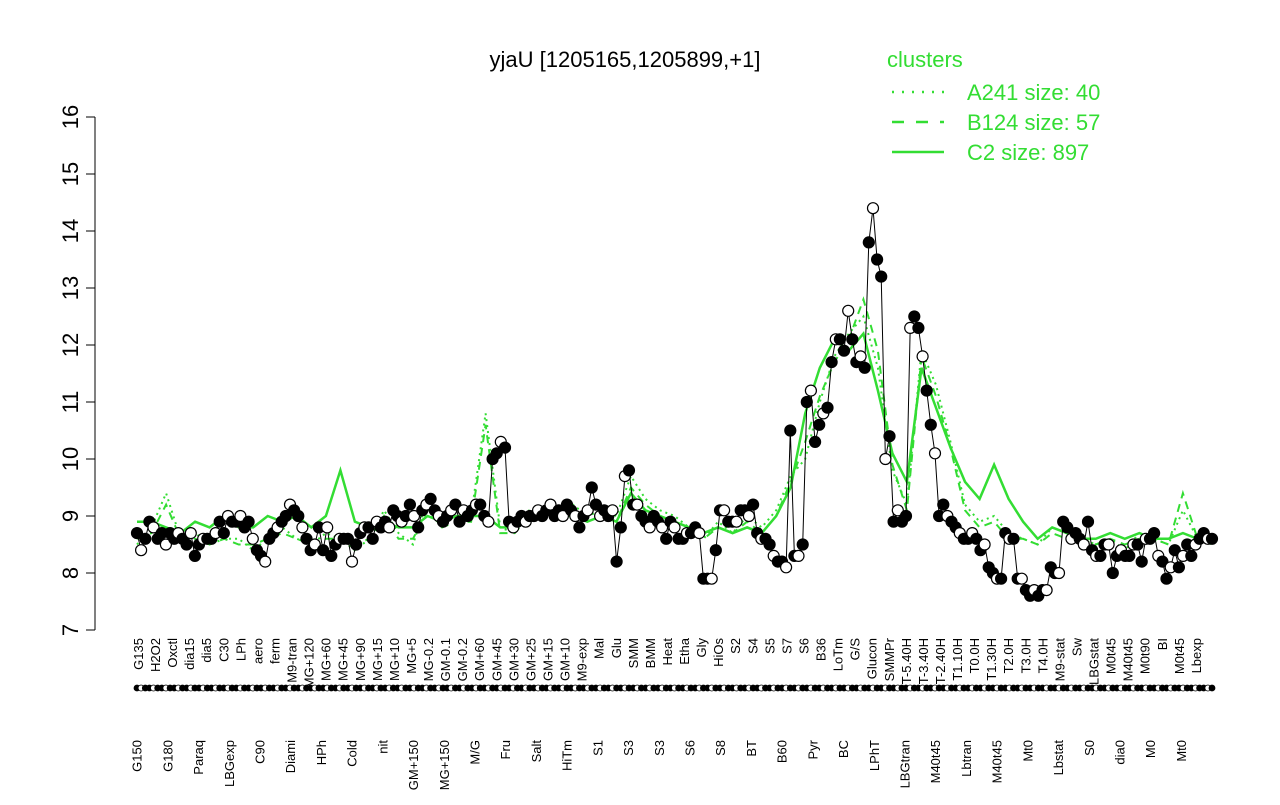  Describe the element at coordinates (599, 648) in the screenshot. I see `x-tick-label: Mal` at that location.